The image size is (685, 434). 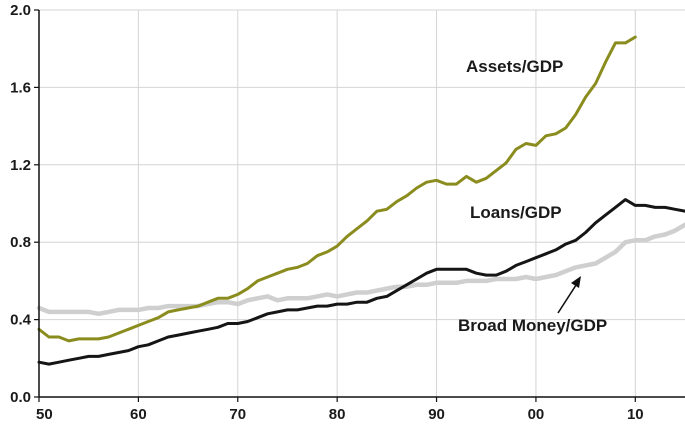 What do you see at coordinates (536, 414) in the screenshot?
I see `x-tick-label: 00` at bounding box center [536, 414].